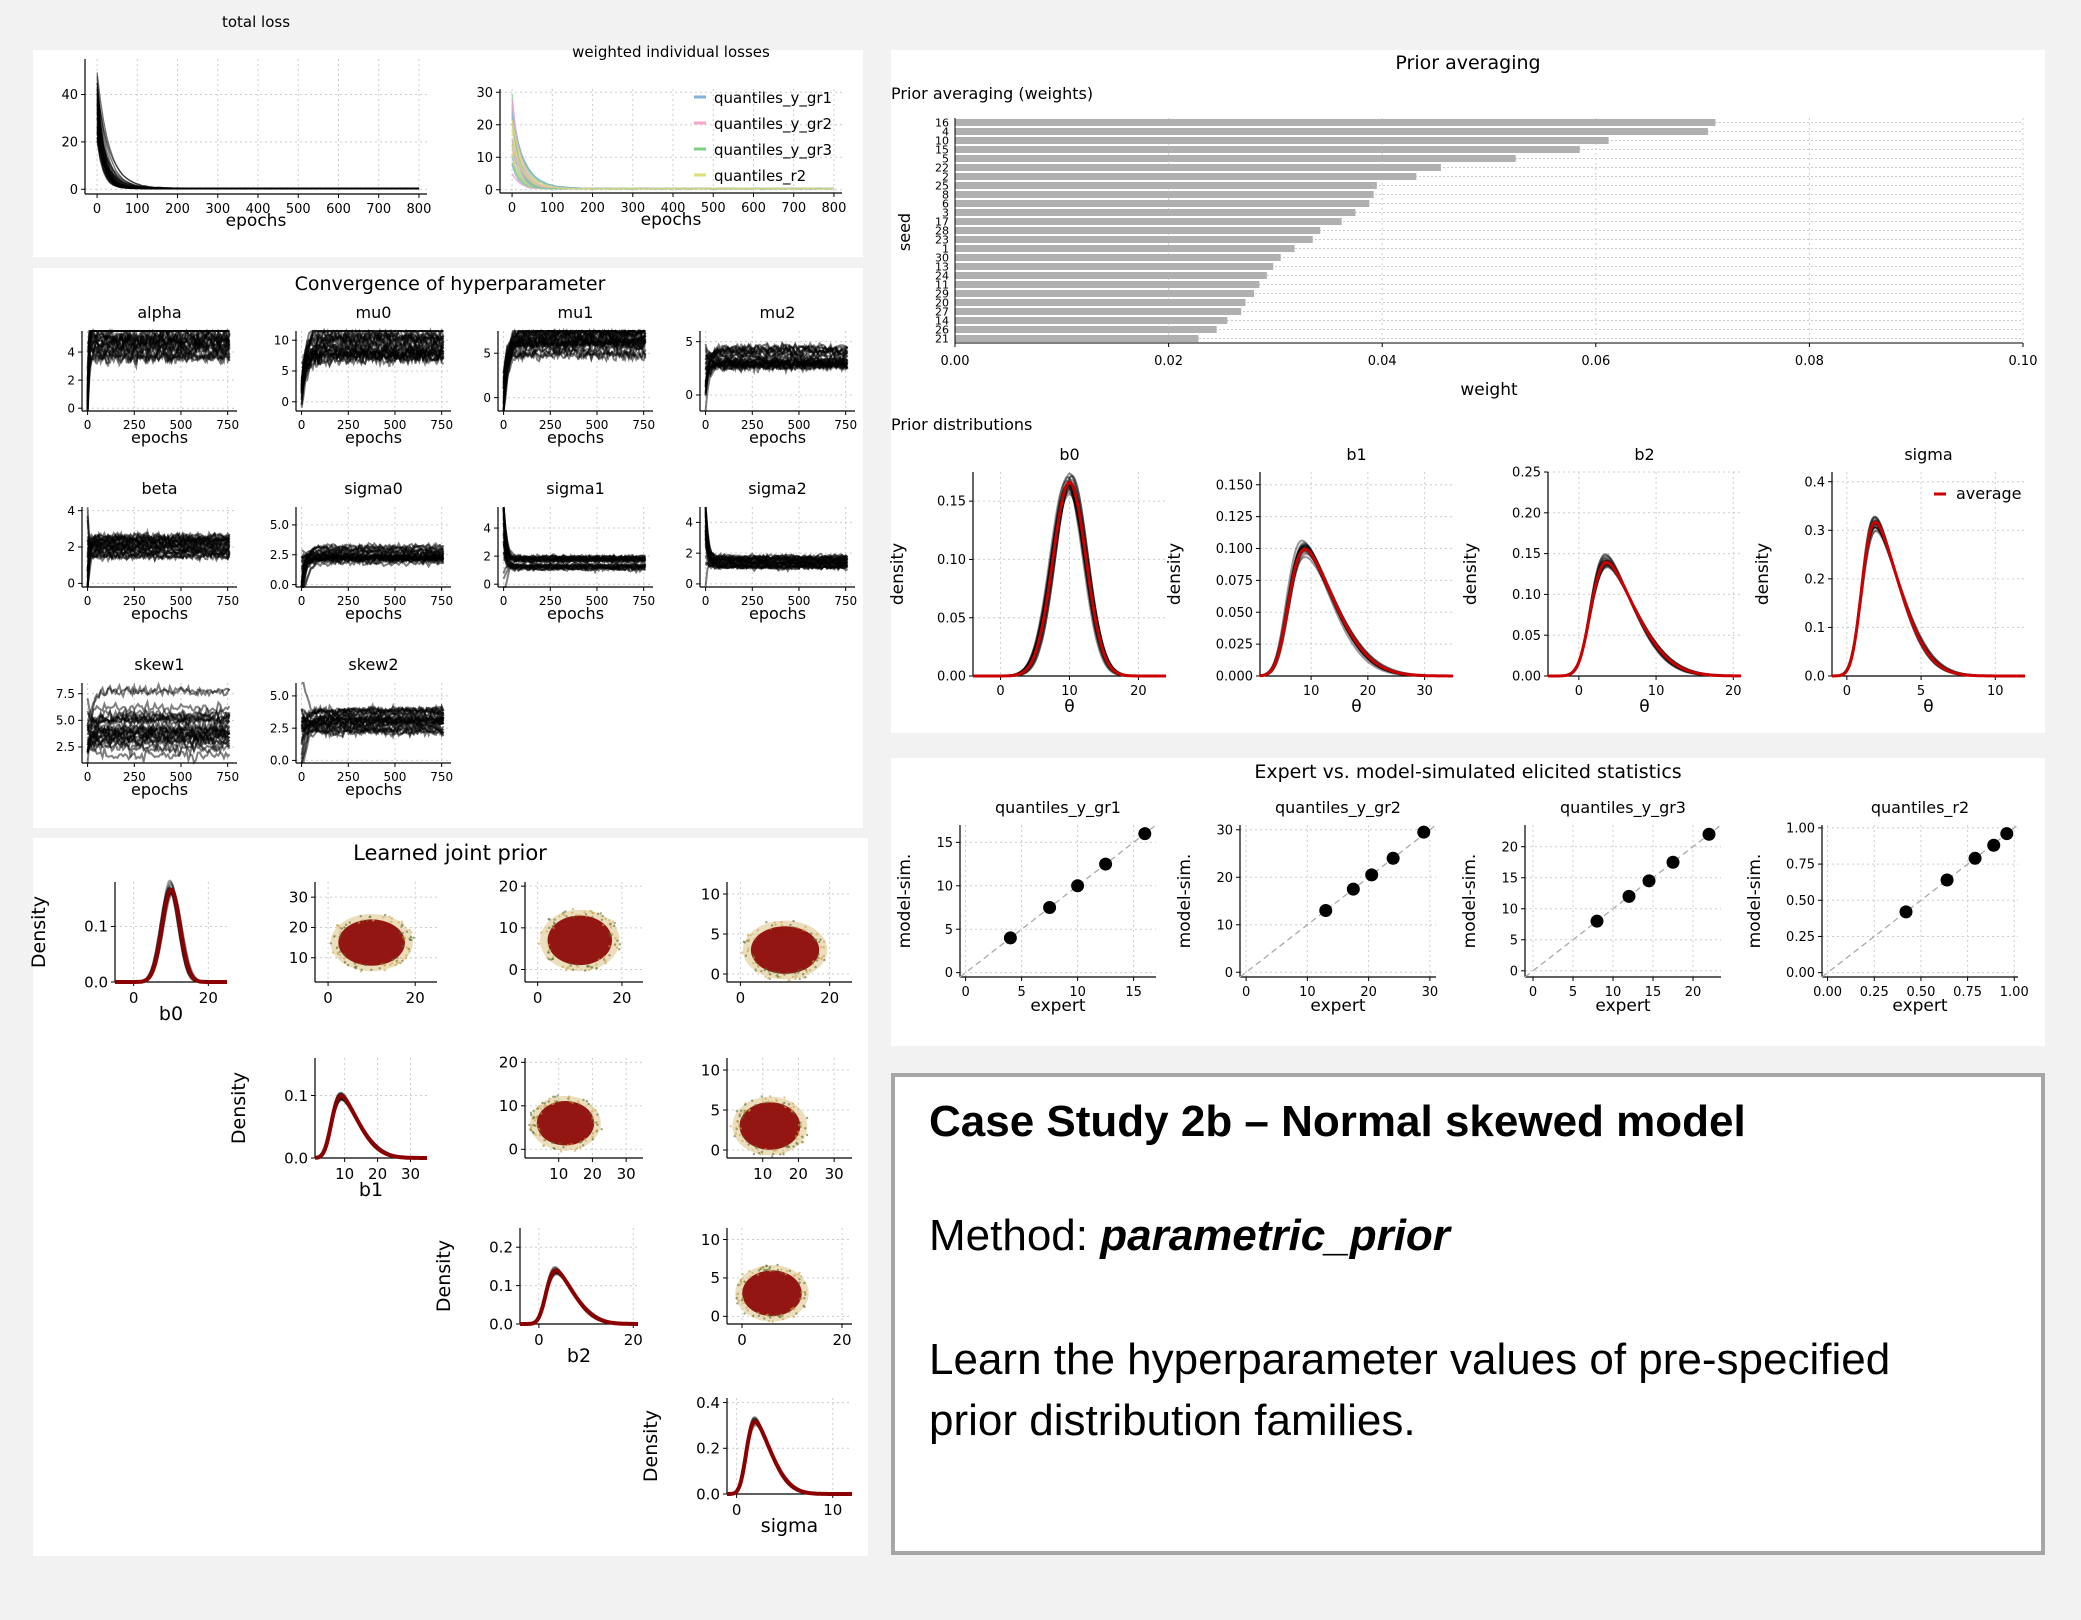  Describe the element at coordinates (1613, 992) in the screenshot. I see `x-tick-label: 10` at that location.